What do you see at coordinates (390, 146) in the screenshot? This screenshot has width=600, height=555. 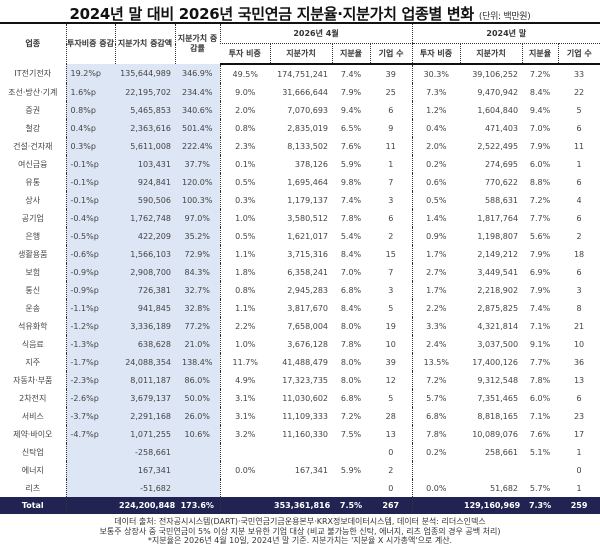 I see `cell-2026-count: 11` at bounding box center [390, 146].